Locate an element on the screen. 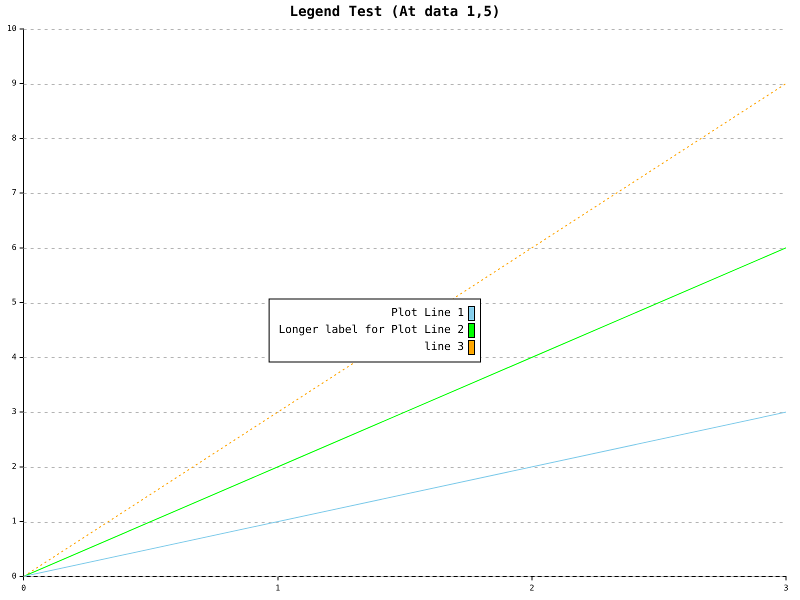 This screenshot has width=800, height=600. y-tick-label: 2 is located at coordinates (14, 466).